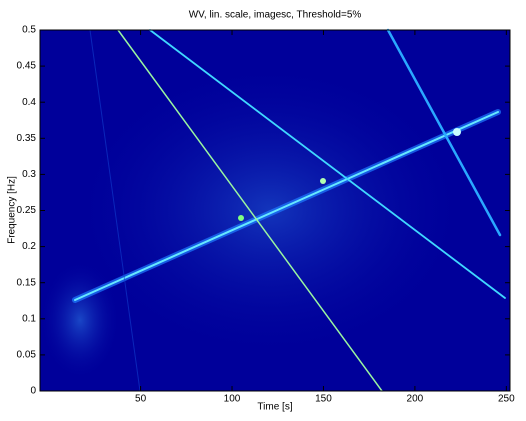  I want to click on y-tick-label: 0.4, so click(29, 102).